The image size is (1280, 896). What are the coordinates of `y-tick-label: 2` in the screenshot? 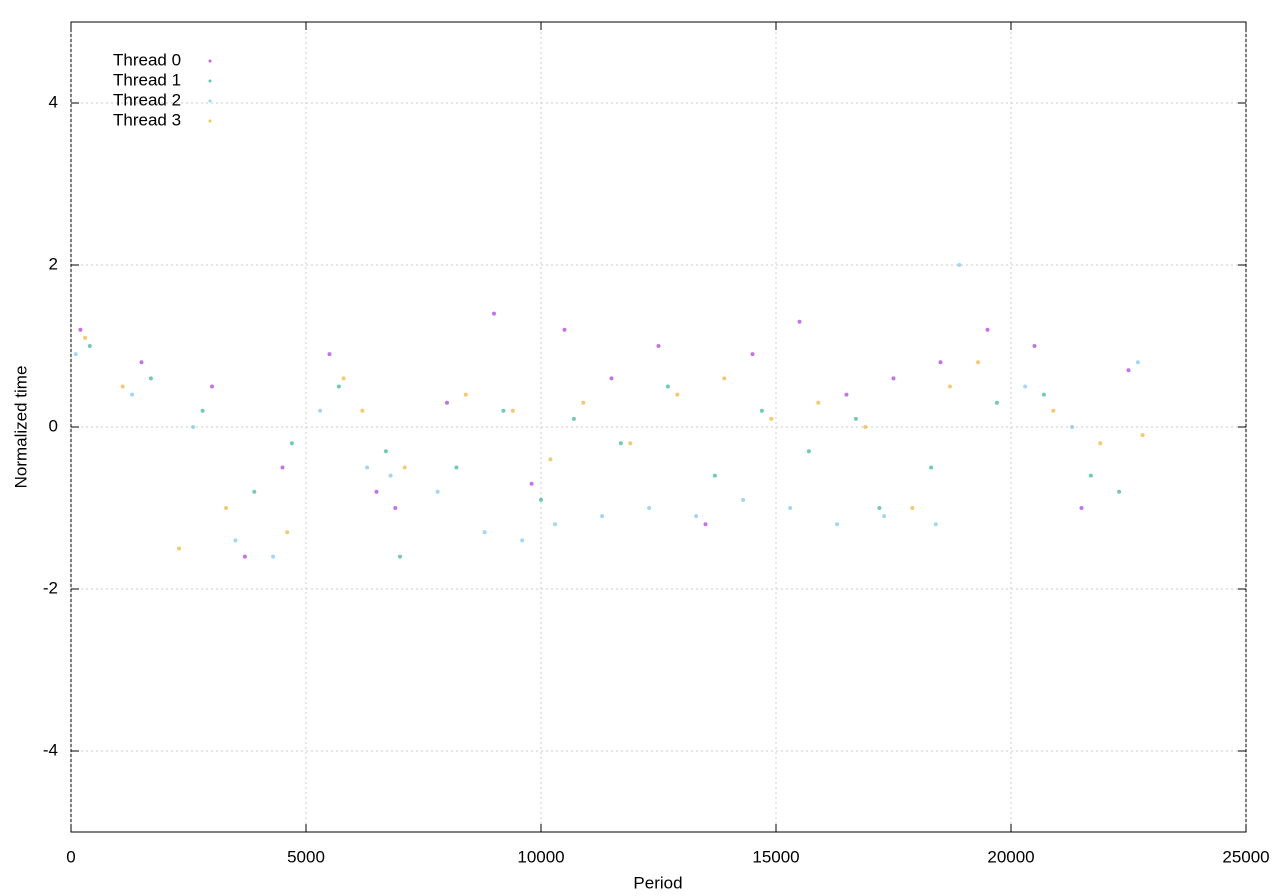 It's located at (53, 263).